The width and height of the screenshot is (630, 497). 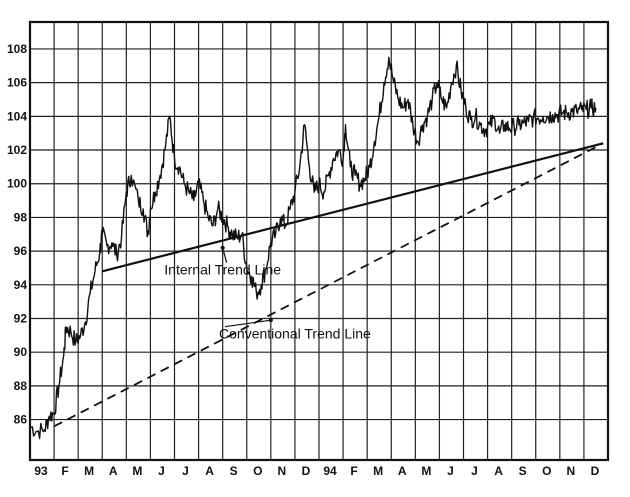 What do you see at coordinates (17, 184) in the screenshot?
I see `y-tick-label: 100` at bounding box center [17, 184].